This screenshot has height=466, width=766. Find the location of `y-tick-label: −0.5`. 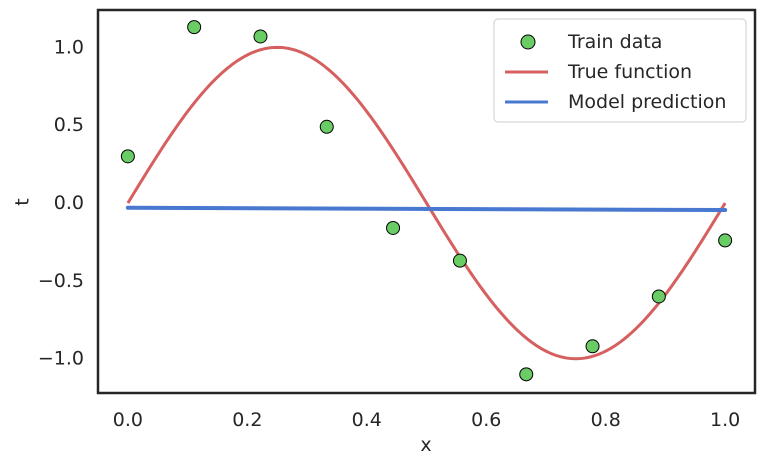

y-tick-label: −0.5 is located at coordinates (61, 281).